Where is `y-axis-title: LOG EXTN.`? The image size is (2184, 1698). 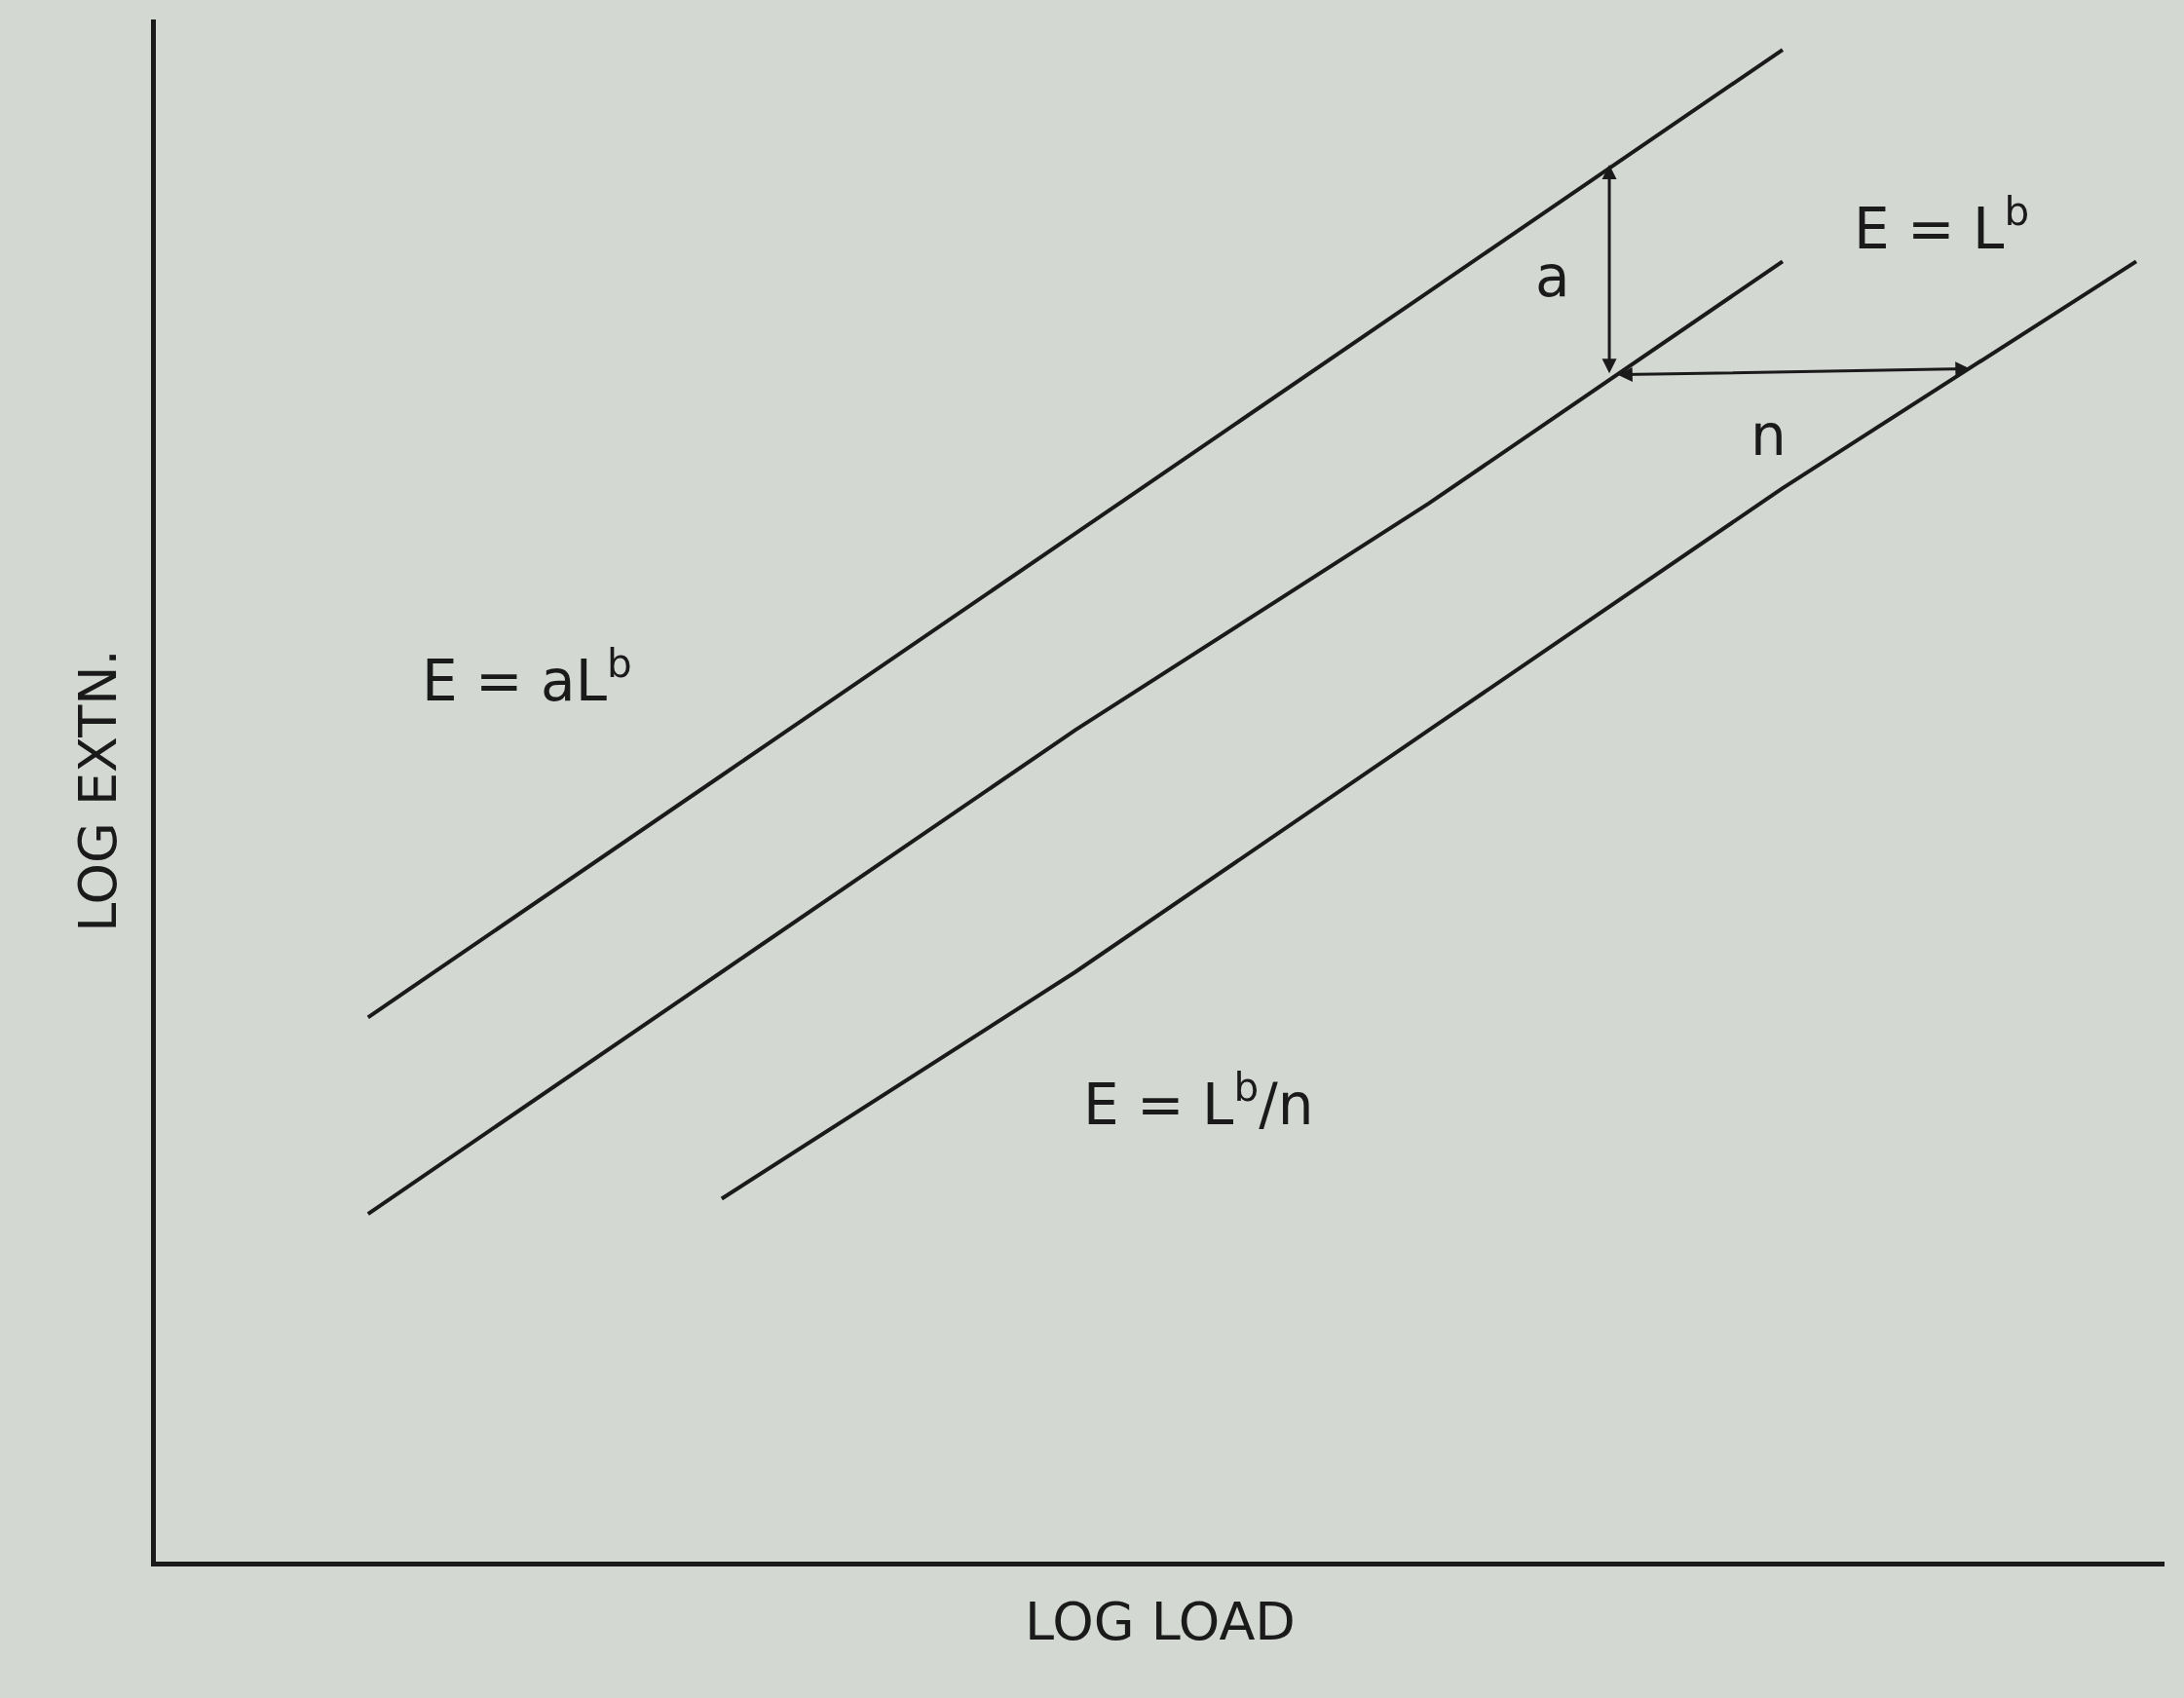
y-axis-title: LOG EXTN. is located at coordinates (97, 790).